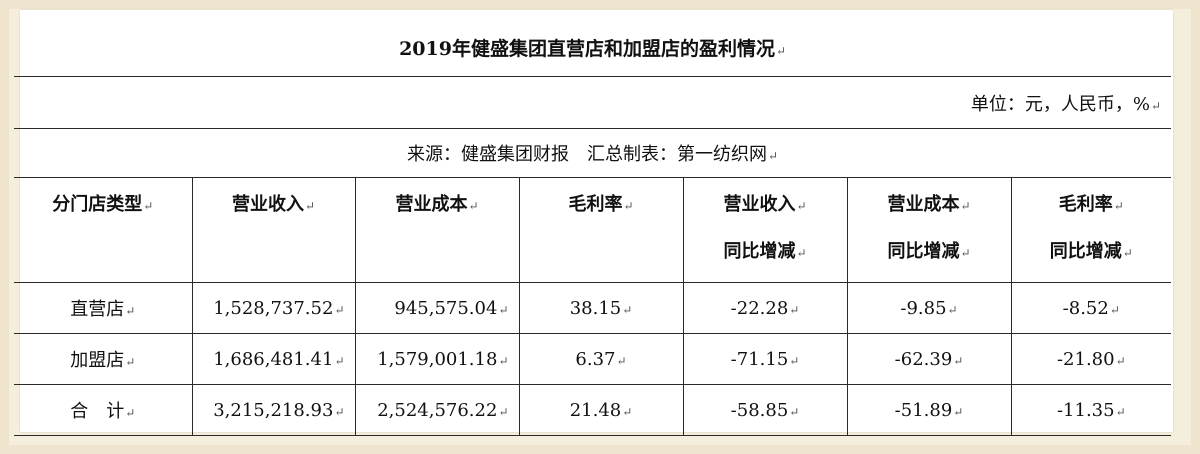 The image size is (1200, 454). I want to click on cell-cost-yoy: -51.89↵, so click(929, 410).